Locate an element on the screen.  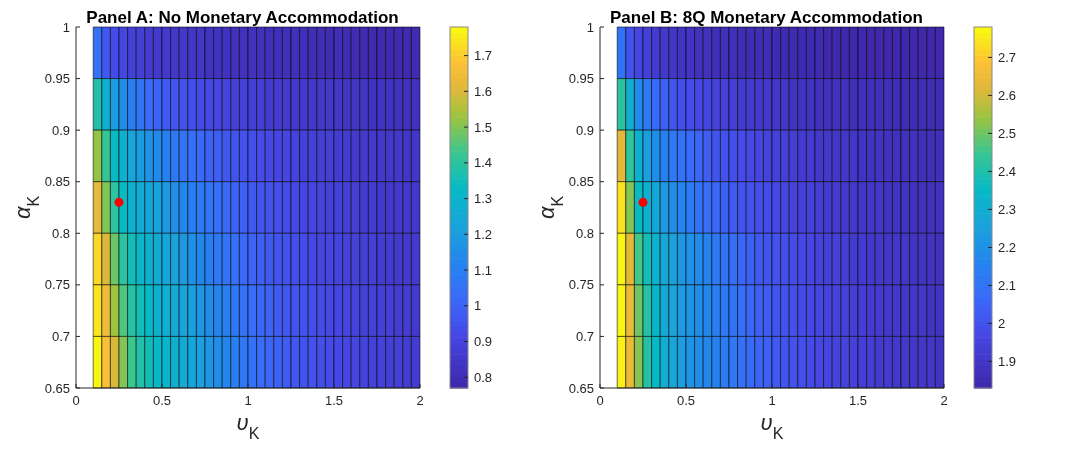
color-bar-label: 1.2 is located at coordinates (483, 234).